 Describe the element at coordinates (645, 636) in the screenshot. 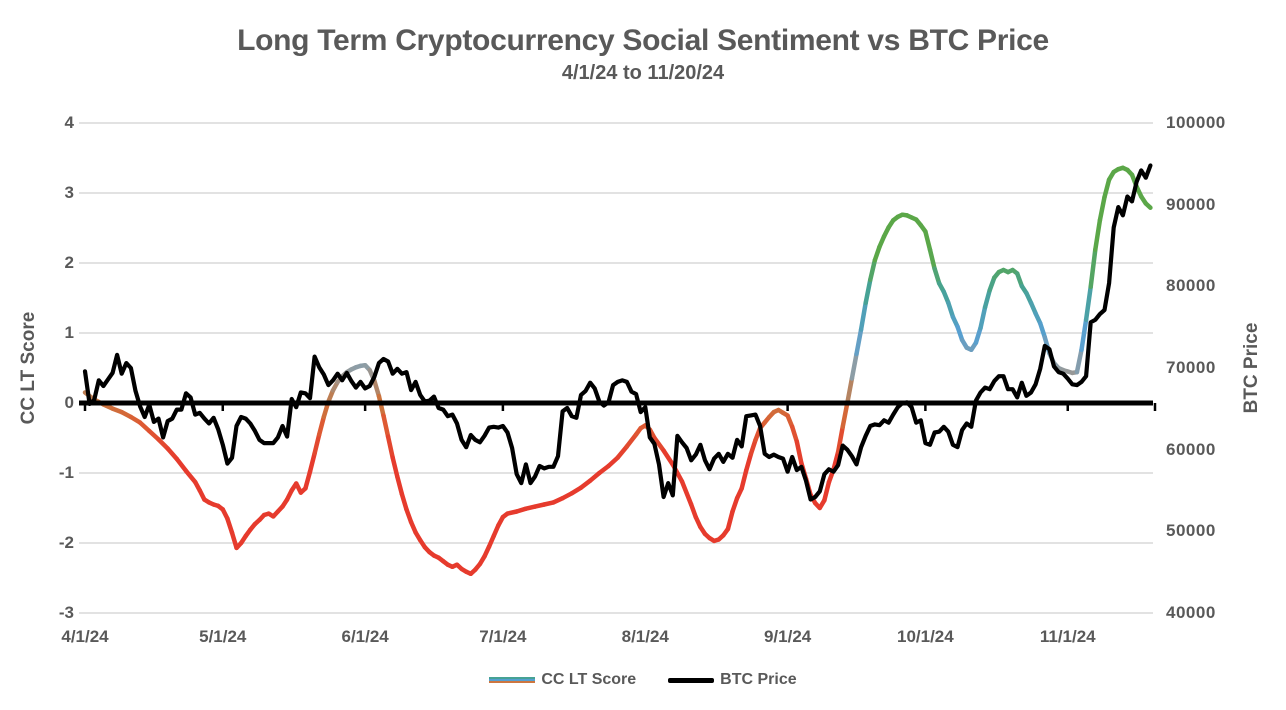

I see `x-axis-tick-label: 8/1/24` at that location.